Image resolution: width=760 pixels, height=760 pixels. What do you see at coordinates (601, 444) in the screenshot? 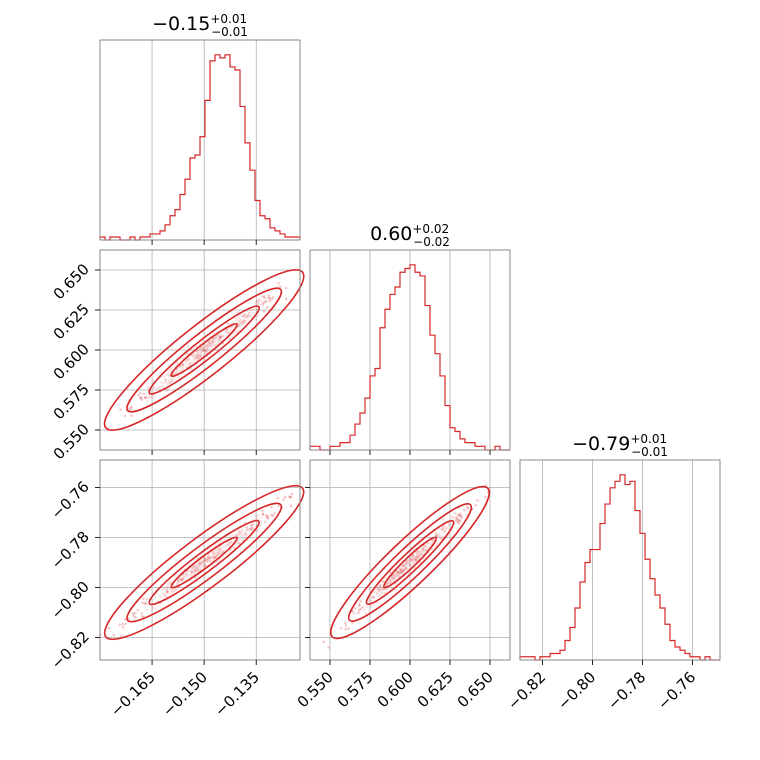
I see `title-median: −0.79` at bounding box center [601, 444].